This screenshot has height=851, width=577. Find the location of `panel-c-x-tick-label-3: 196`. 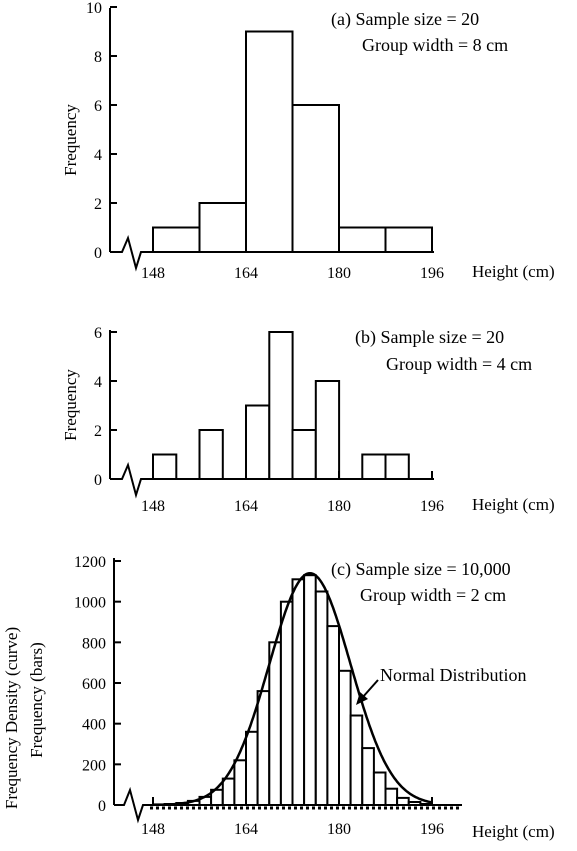

panel-c-x-tick-label-3: 196 is located at coordinates (432, 829).